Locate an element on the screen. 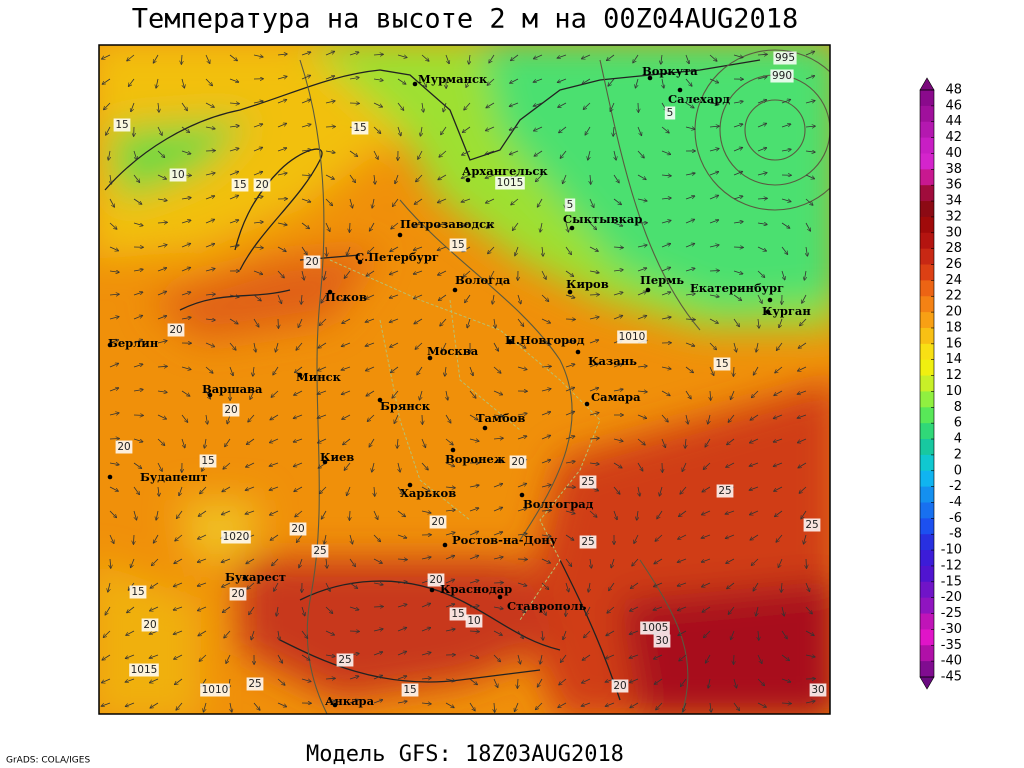 The height and width of the screenshot is (768, 1024). colorbar-tick-label: 34 is located at coordinates (953, 201).